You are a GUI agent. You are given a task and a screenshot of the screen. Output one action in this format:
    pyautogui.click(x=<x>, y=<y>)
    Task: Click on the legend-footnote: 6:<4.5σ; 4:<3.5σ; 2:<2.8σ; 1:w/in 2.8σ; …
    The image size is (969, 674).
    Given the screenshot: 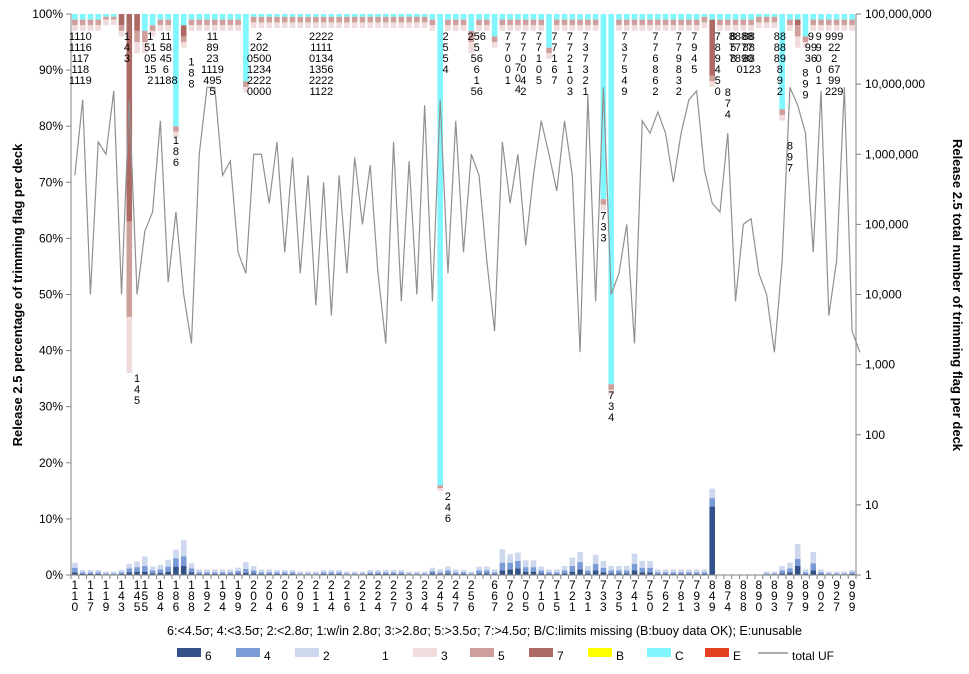 What is the action you would take?
    pyautogui.click(x=484, y=631)
    